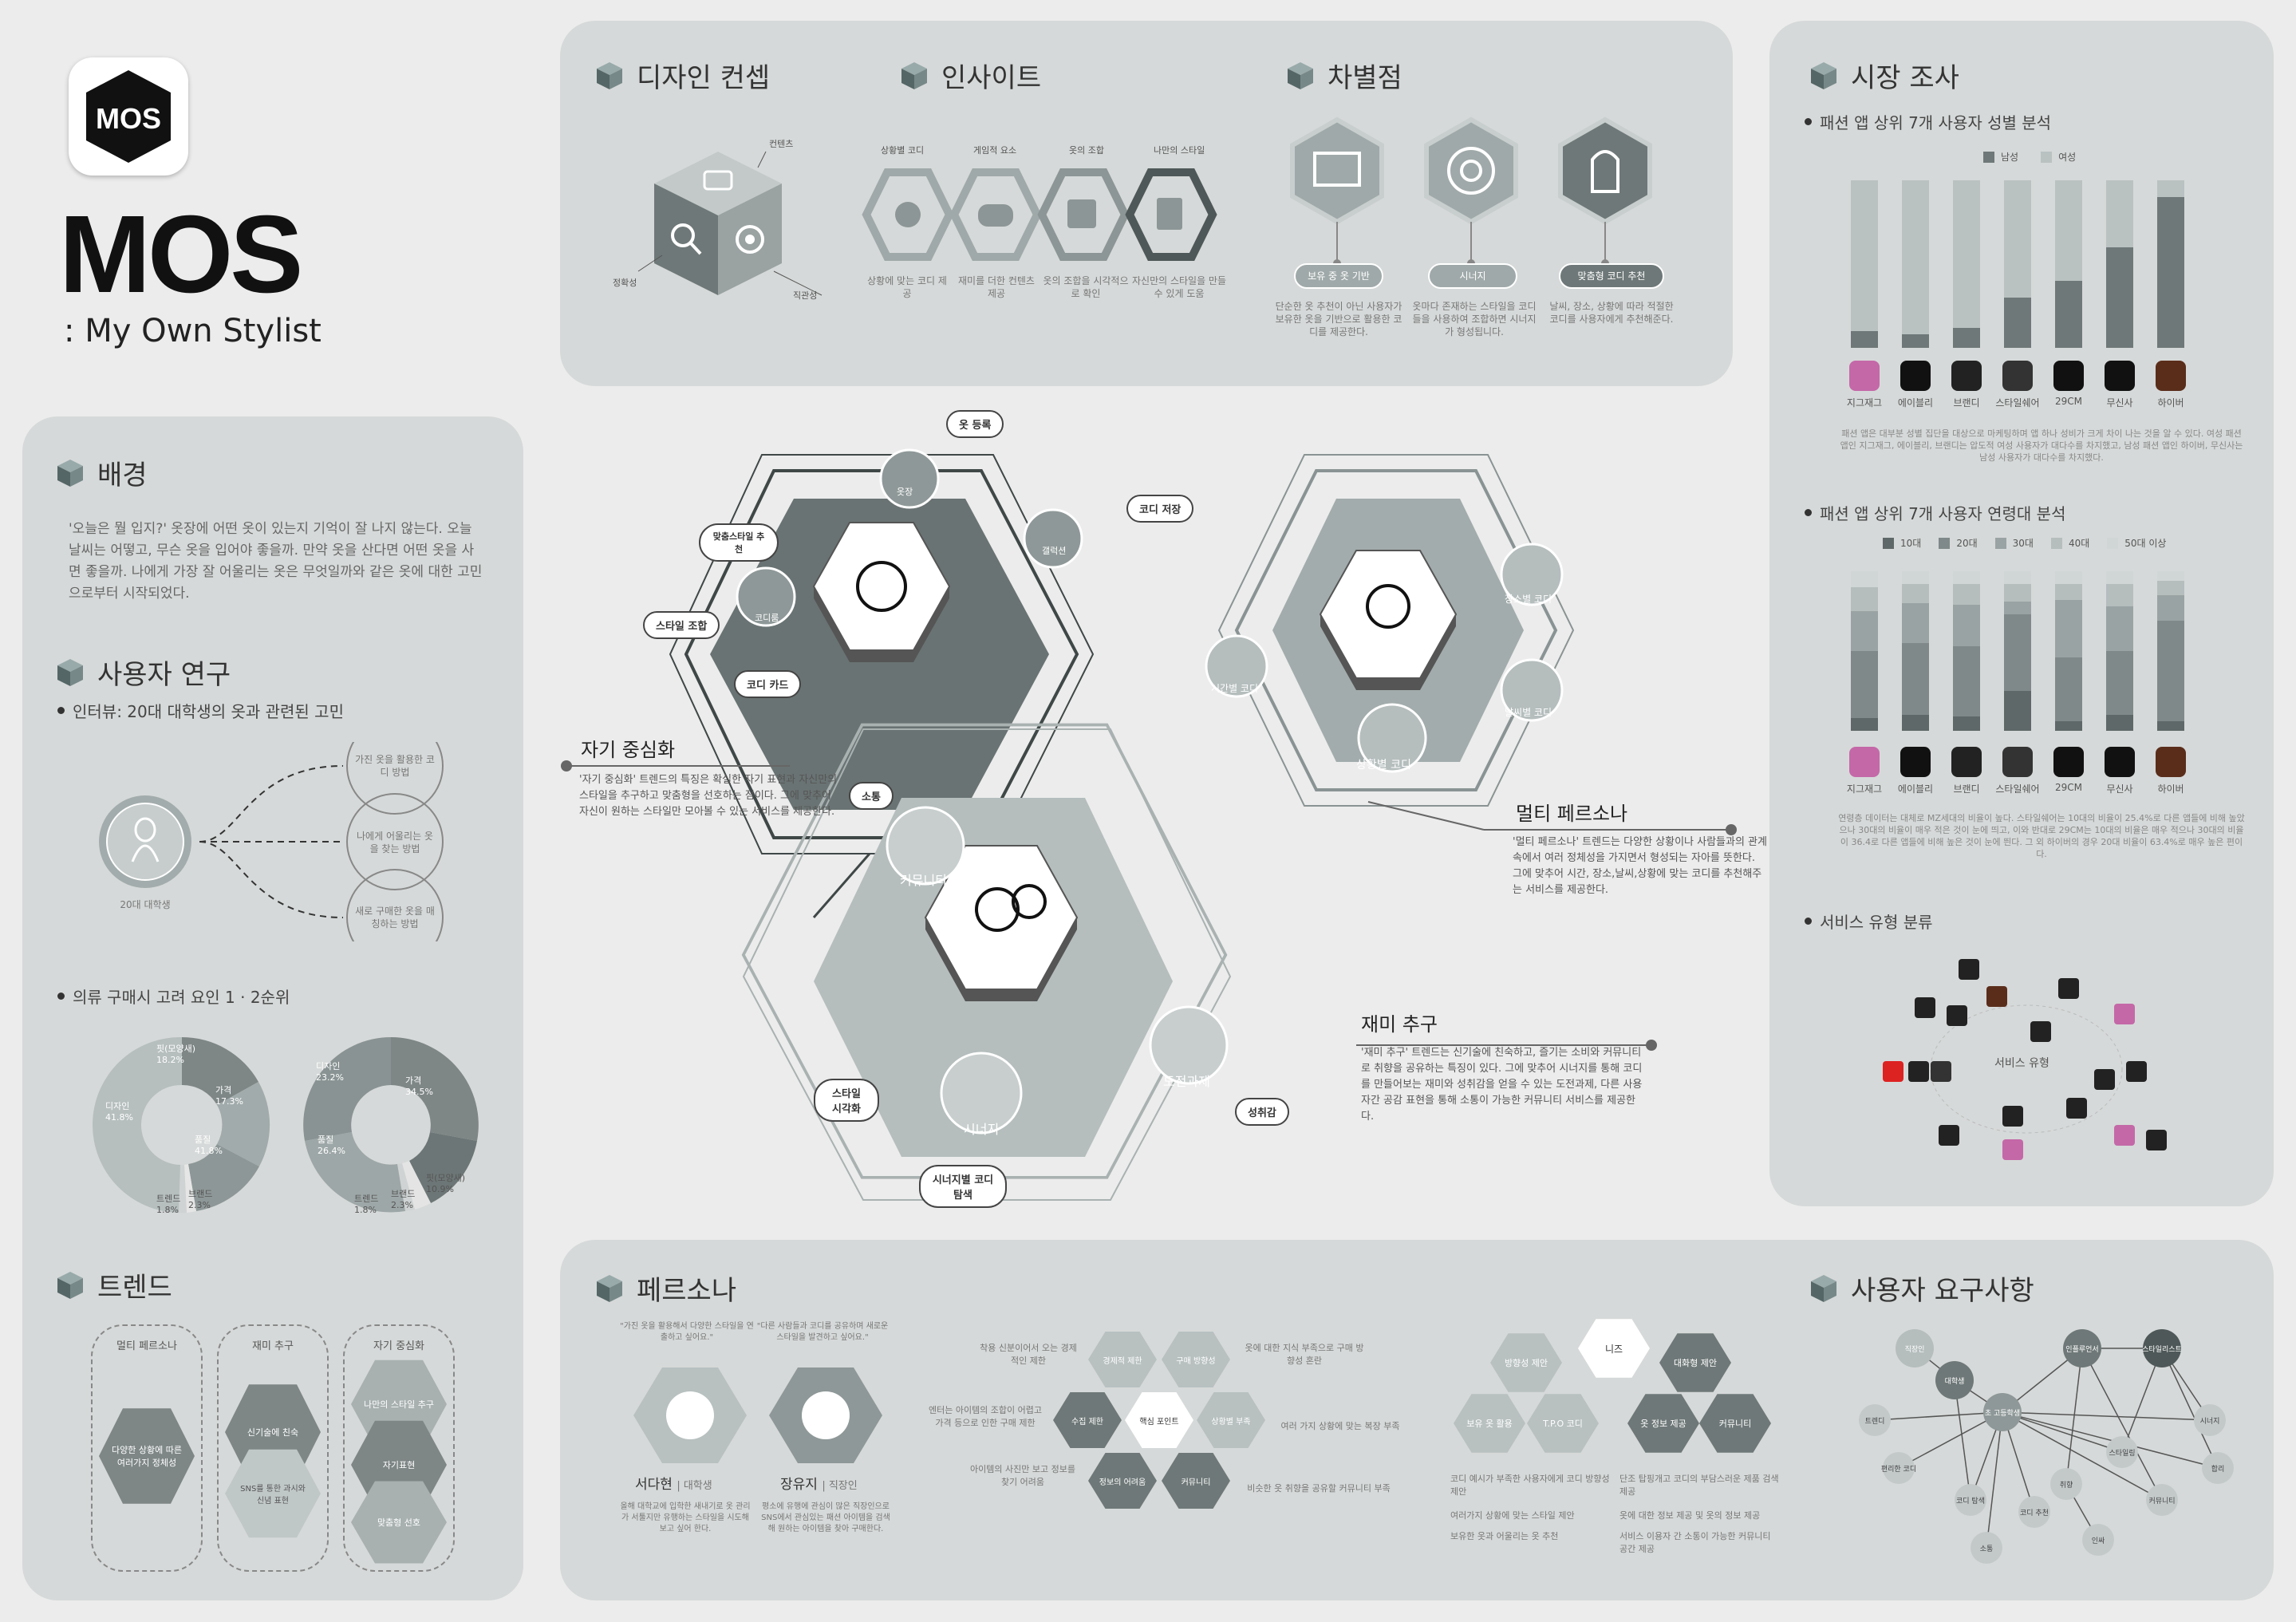  I want to click on svg-text: 인싸, so click(2098, 1541).